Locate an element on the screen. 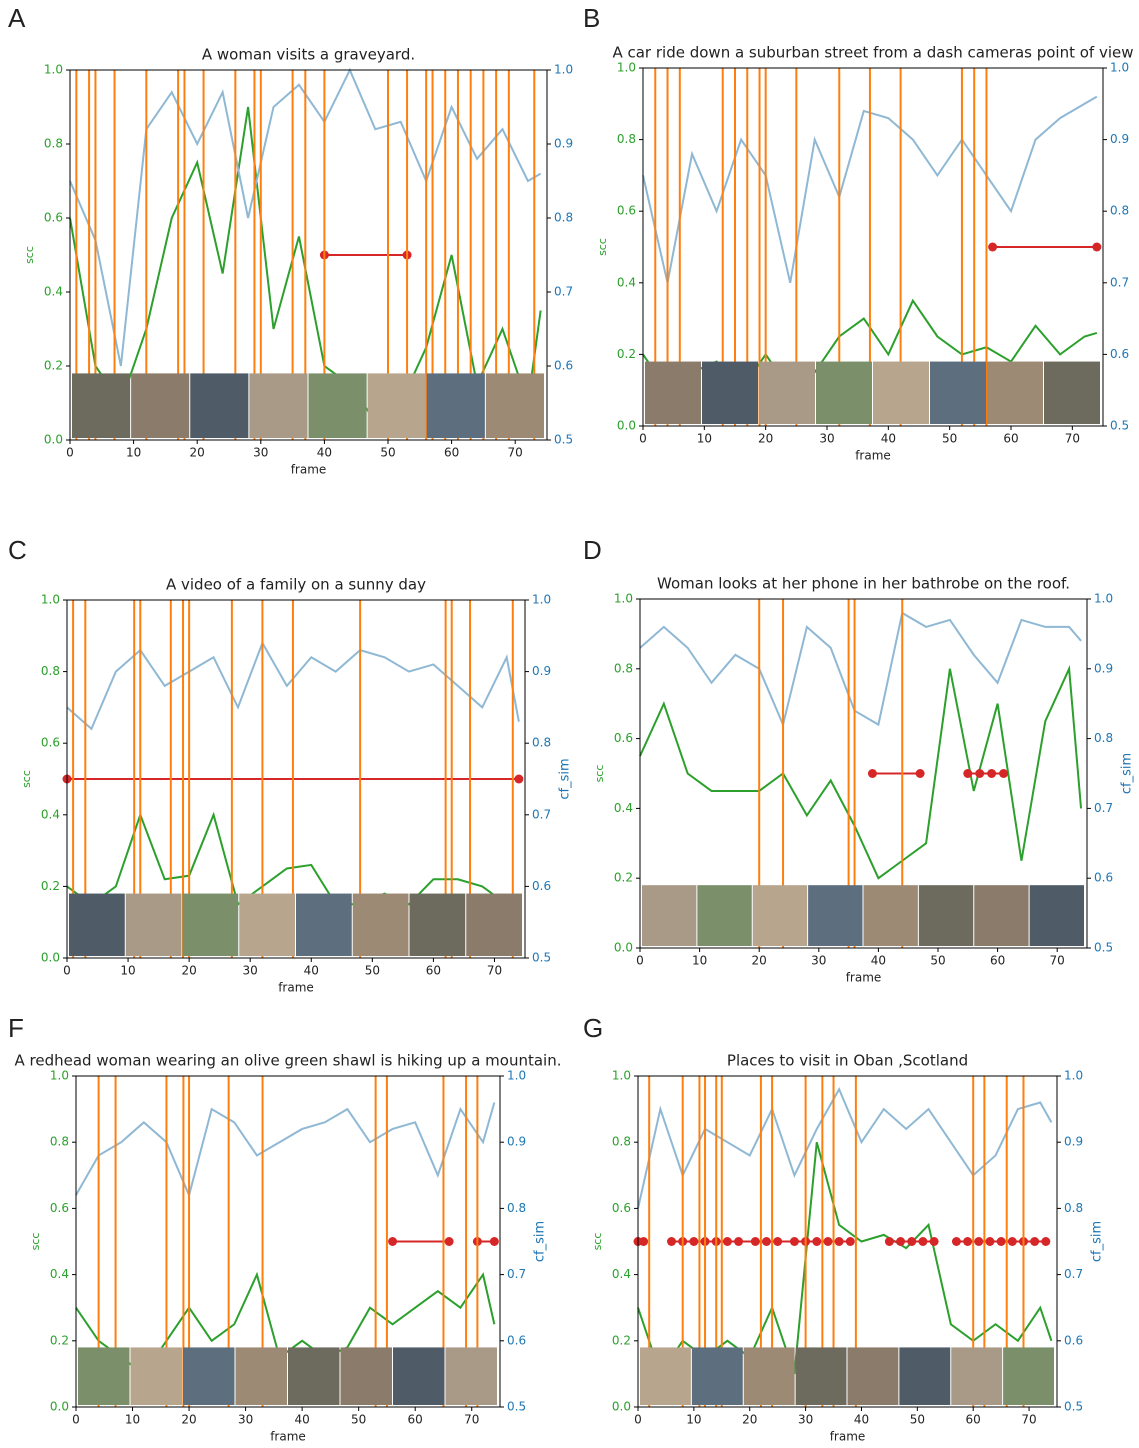 The height and width of the screenshot is (1448, 1139). chart-title: Places to visit in Oban ,Scotland is located at coordinates (847, 1061).